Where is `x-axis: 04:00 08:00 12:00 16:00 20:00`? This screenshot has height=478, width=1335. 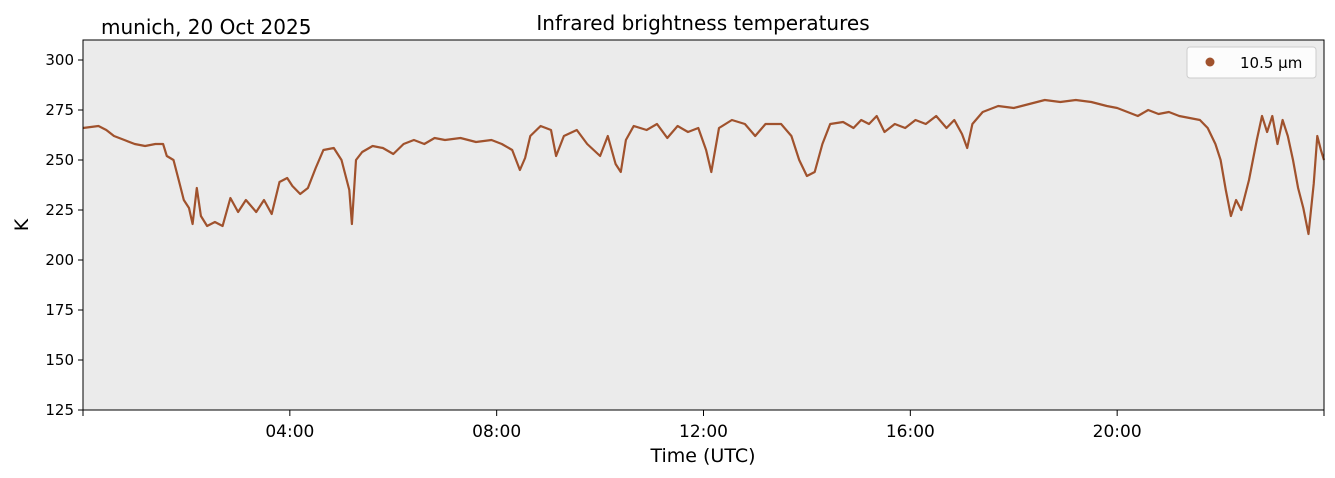
x-axis: 04:00 08:00 12:00 16:00 20:00 is located at coordinates (703, 426).